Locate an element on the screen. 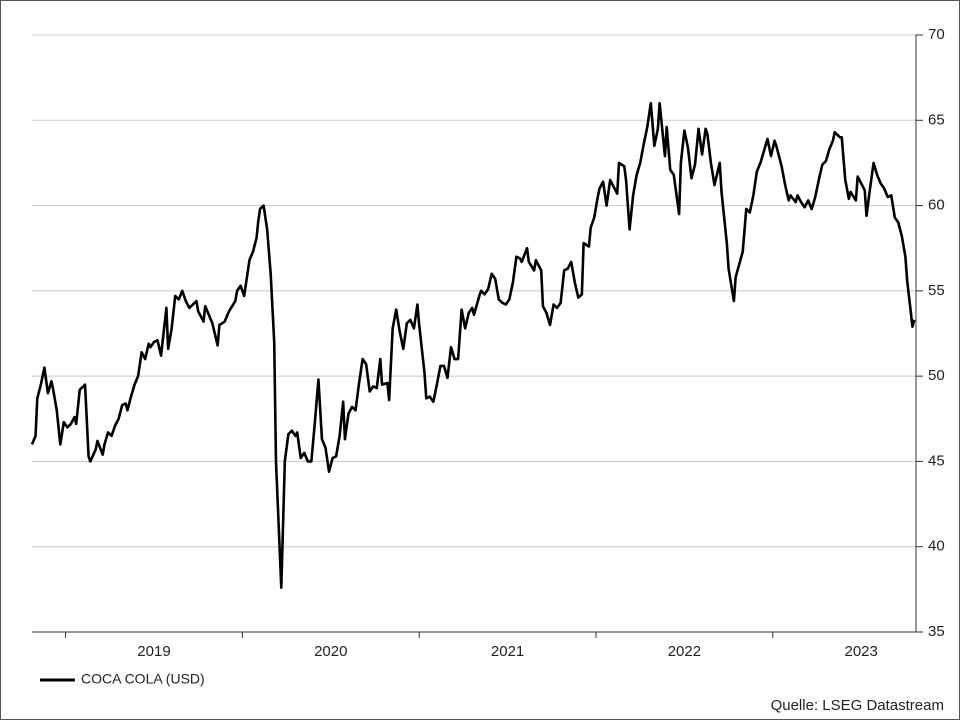  x-tick-label: 2020 is located at coordinates (330, 651).